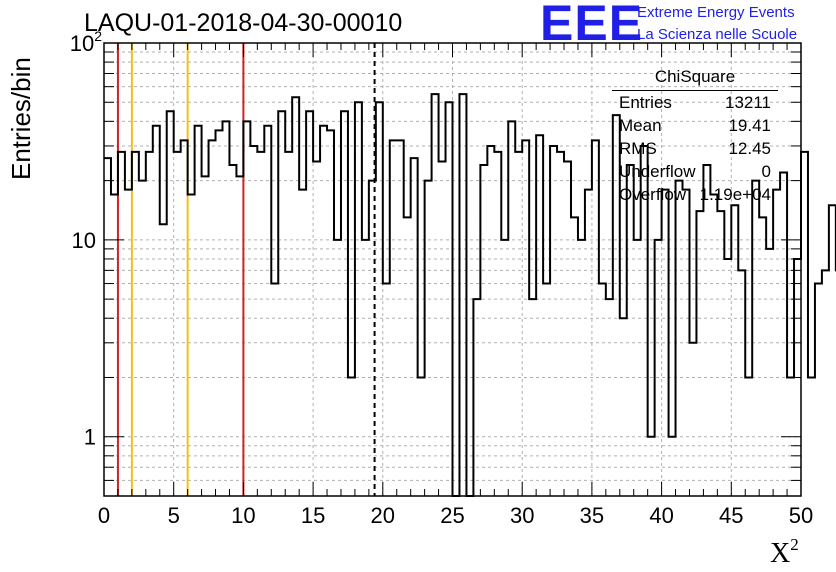 The height and width of the screenshot is (572, 836). What do you see at coordinates (653, 194) in the screenshot?
I see `stats-key: Overflow` at bounding box center [653, 194].